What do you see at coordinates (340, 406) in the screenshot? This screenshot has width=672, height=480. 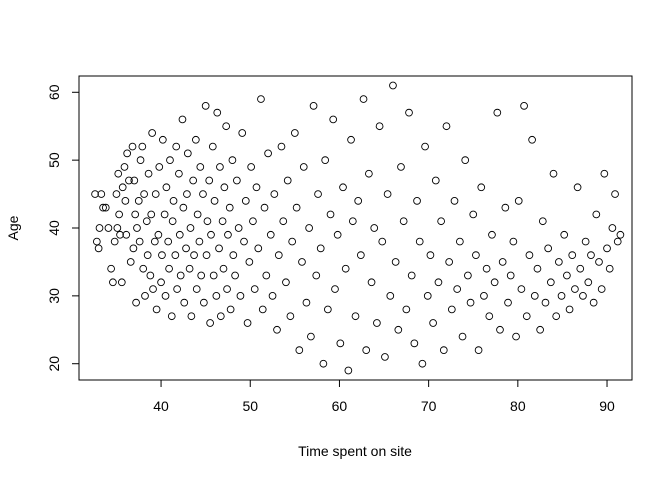 I see `x-tick-label: 60` at bounding box center [340, 406].